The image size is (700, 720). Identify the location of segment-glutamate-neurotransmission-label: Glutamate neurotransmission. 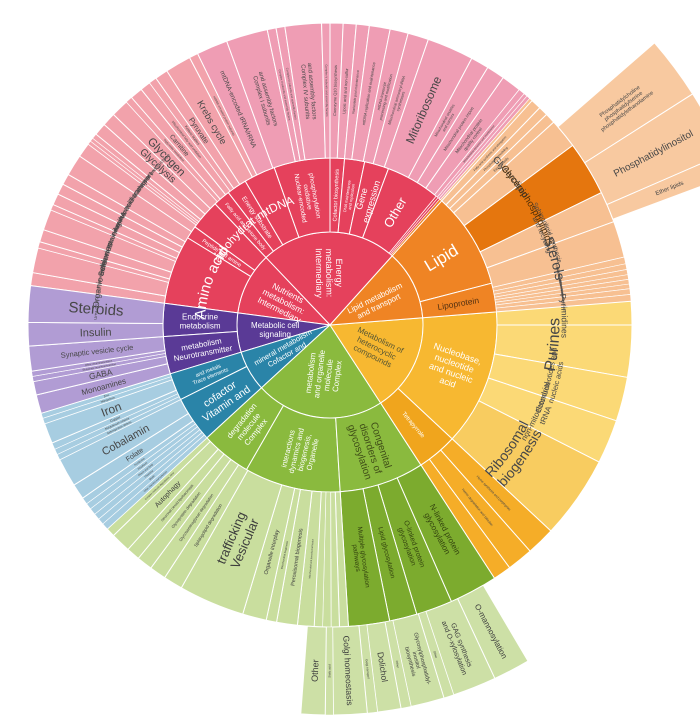
(99, 367).